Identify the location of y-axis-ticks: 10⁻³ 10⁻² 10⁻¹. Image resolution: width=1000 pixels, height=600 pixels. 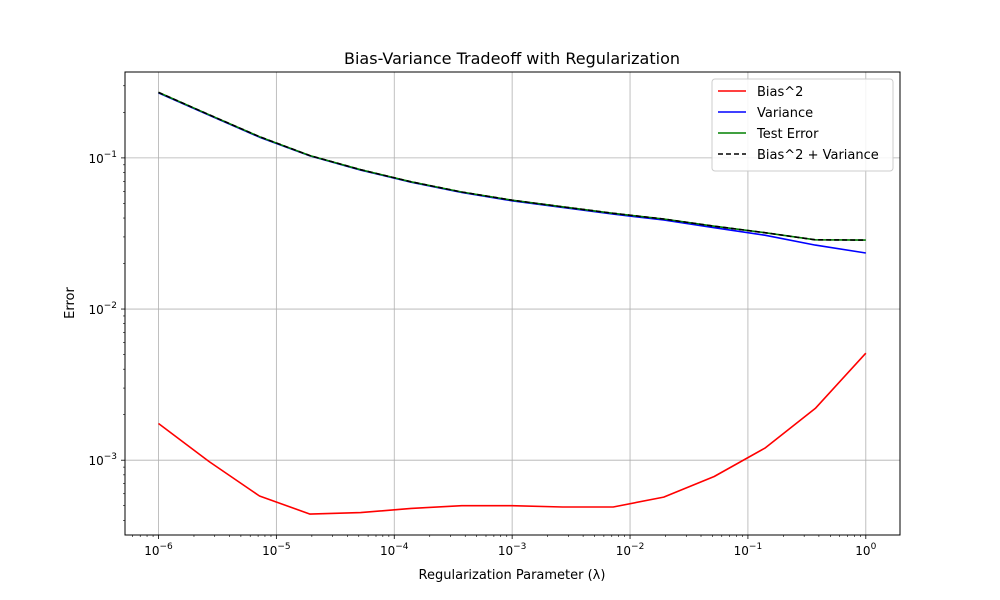
(106, 303).